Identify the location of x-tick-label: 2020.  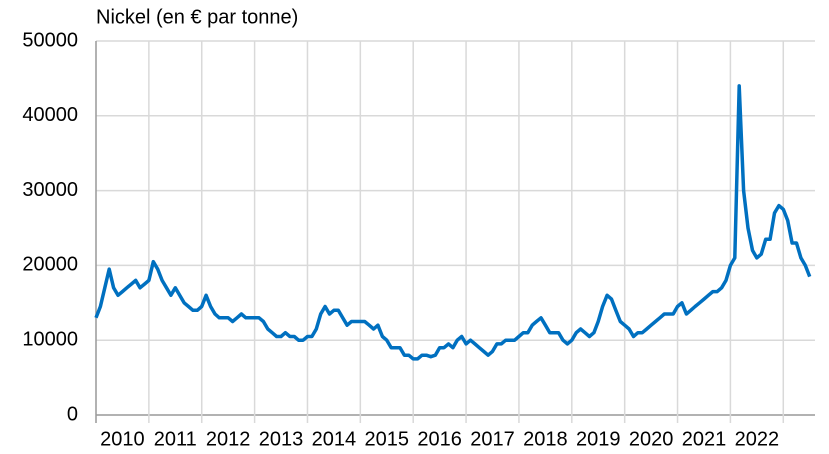
(651, 439).